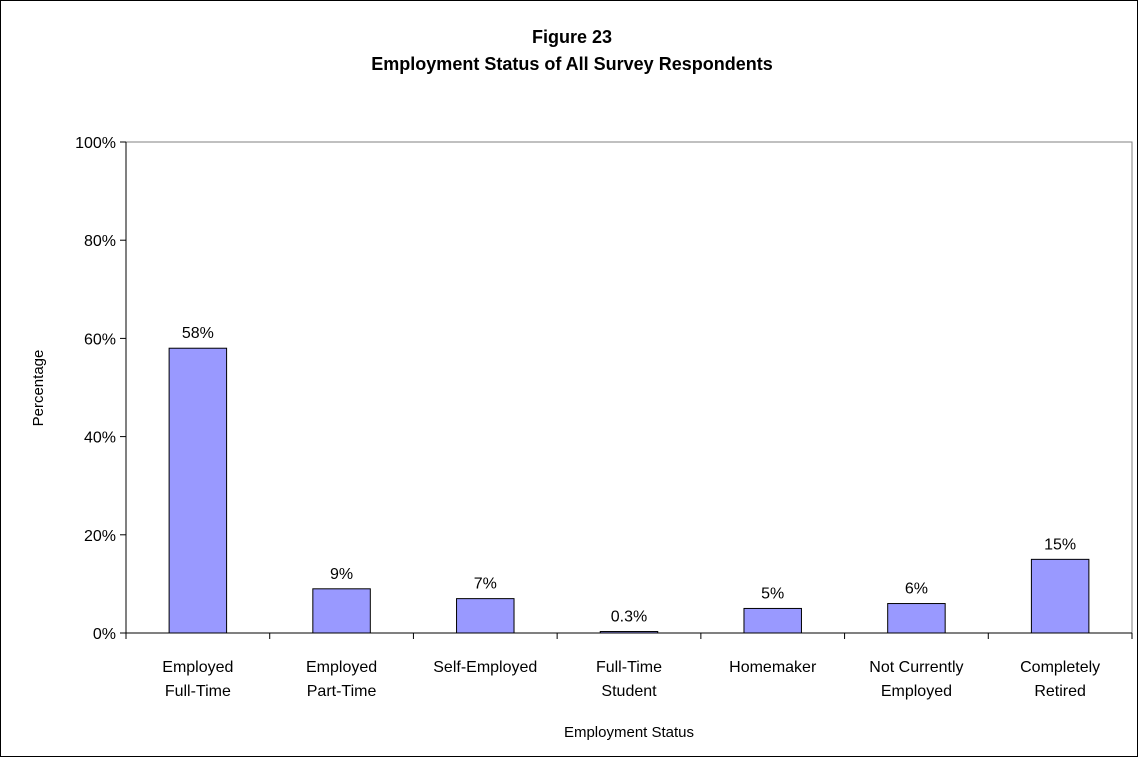  Describe the element at coordinates (100, 339) in the screenshot. I see `y-tick-label: 60%` at that location.